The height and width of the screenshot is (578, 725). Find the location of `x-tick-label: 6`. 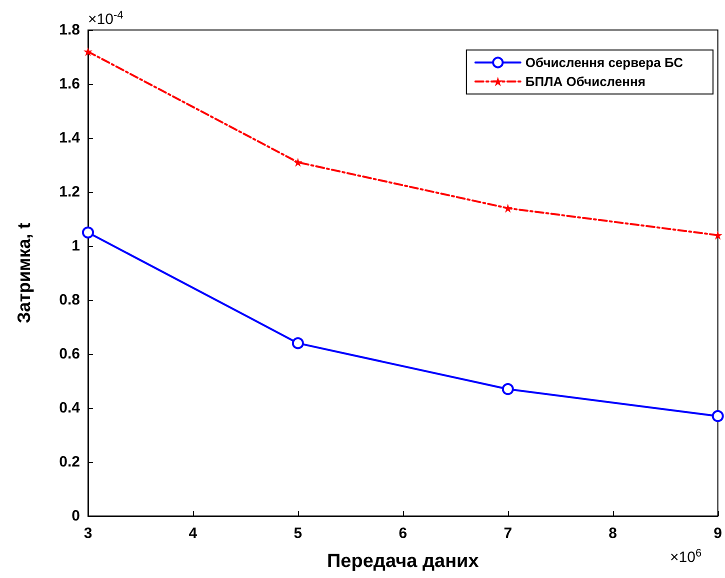

x-tick-label: 6 is located at coordinates (403, 533).